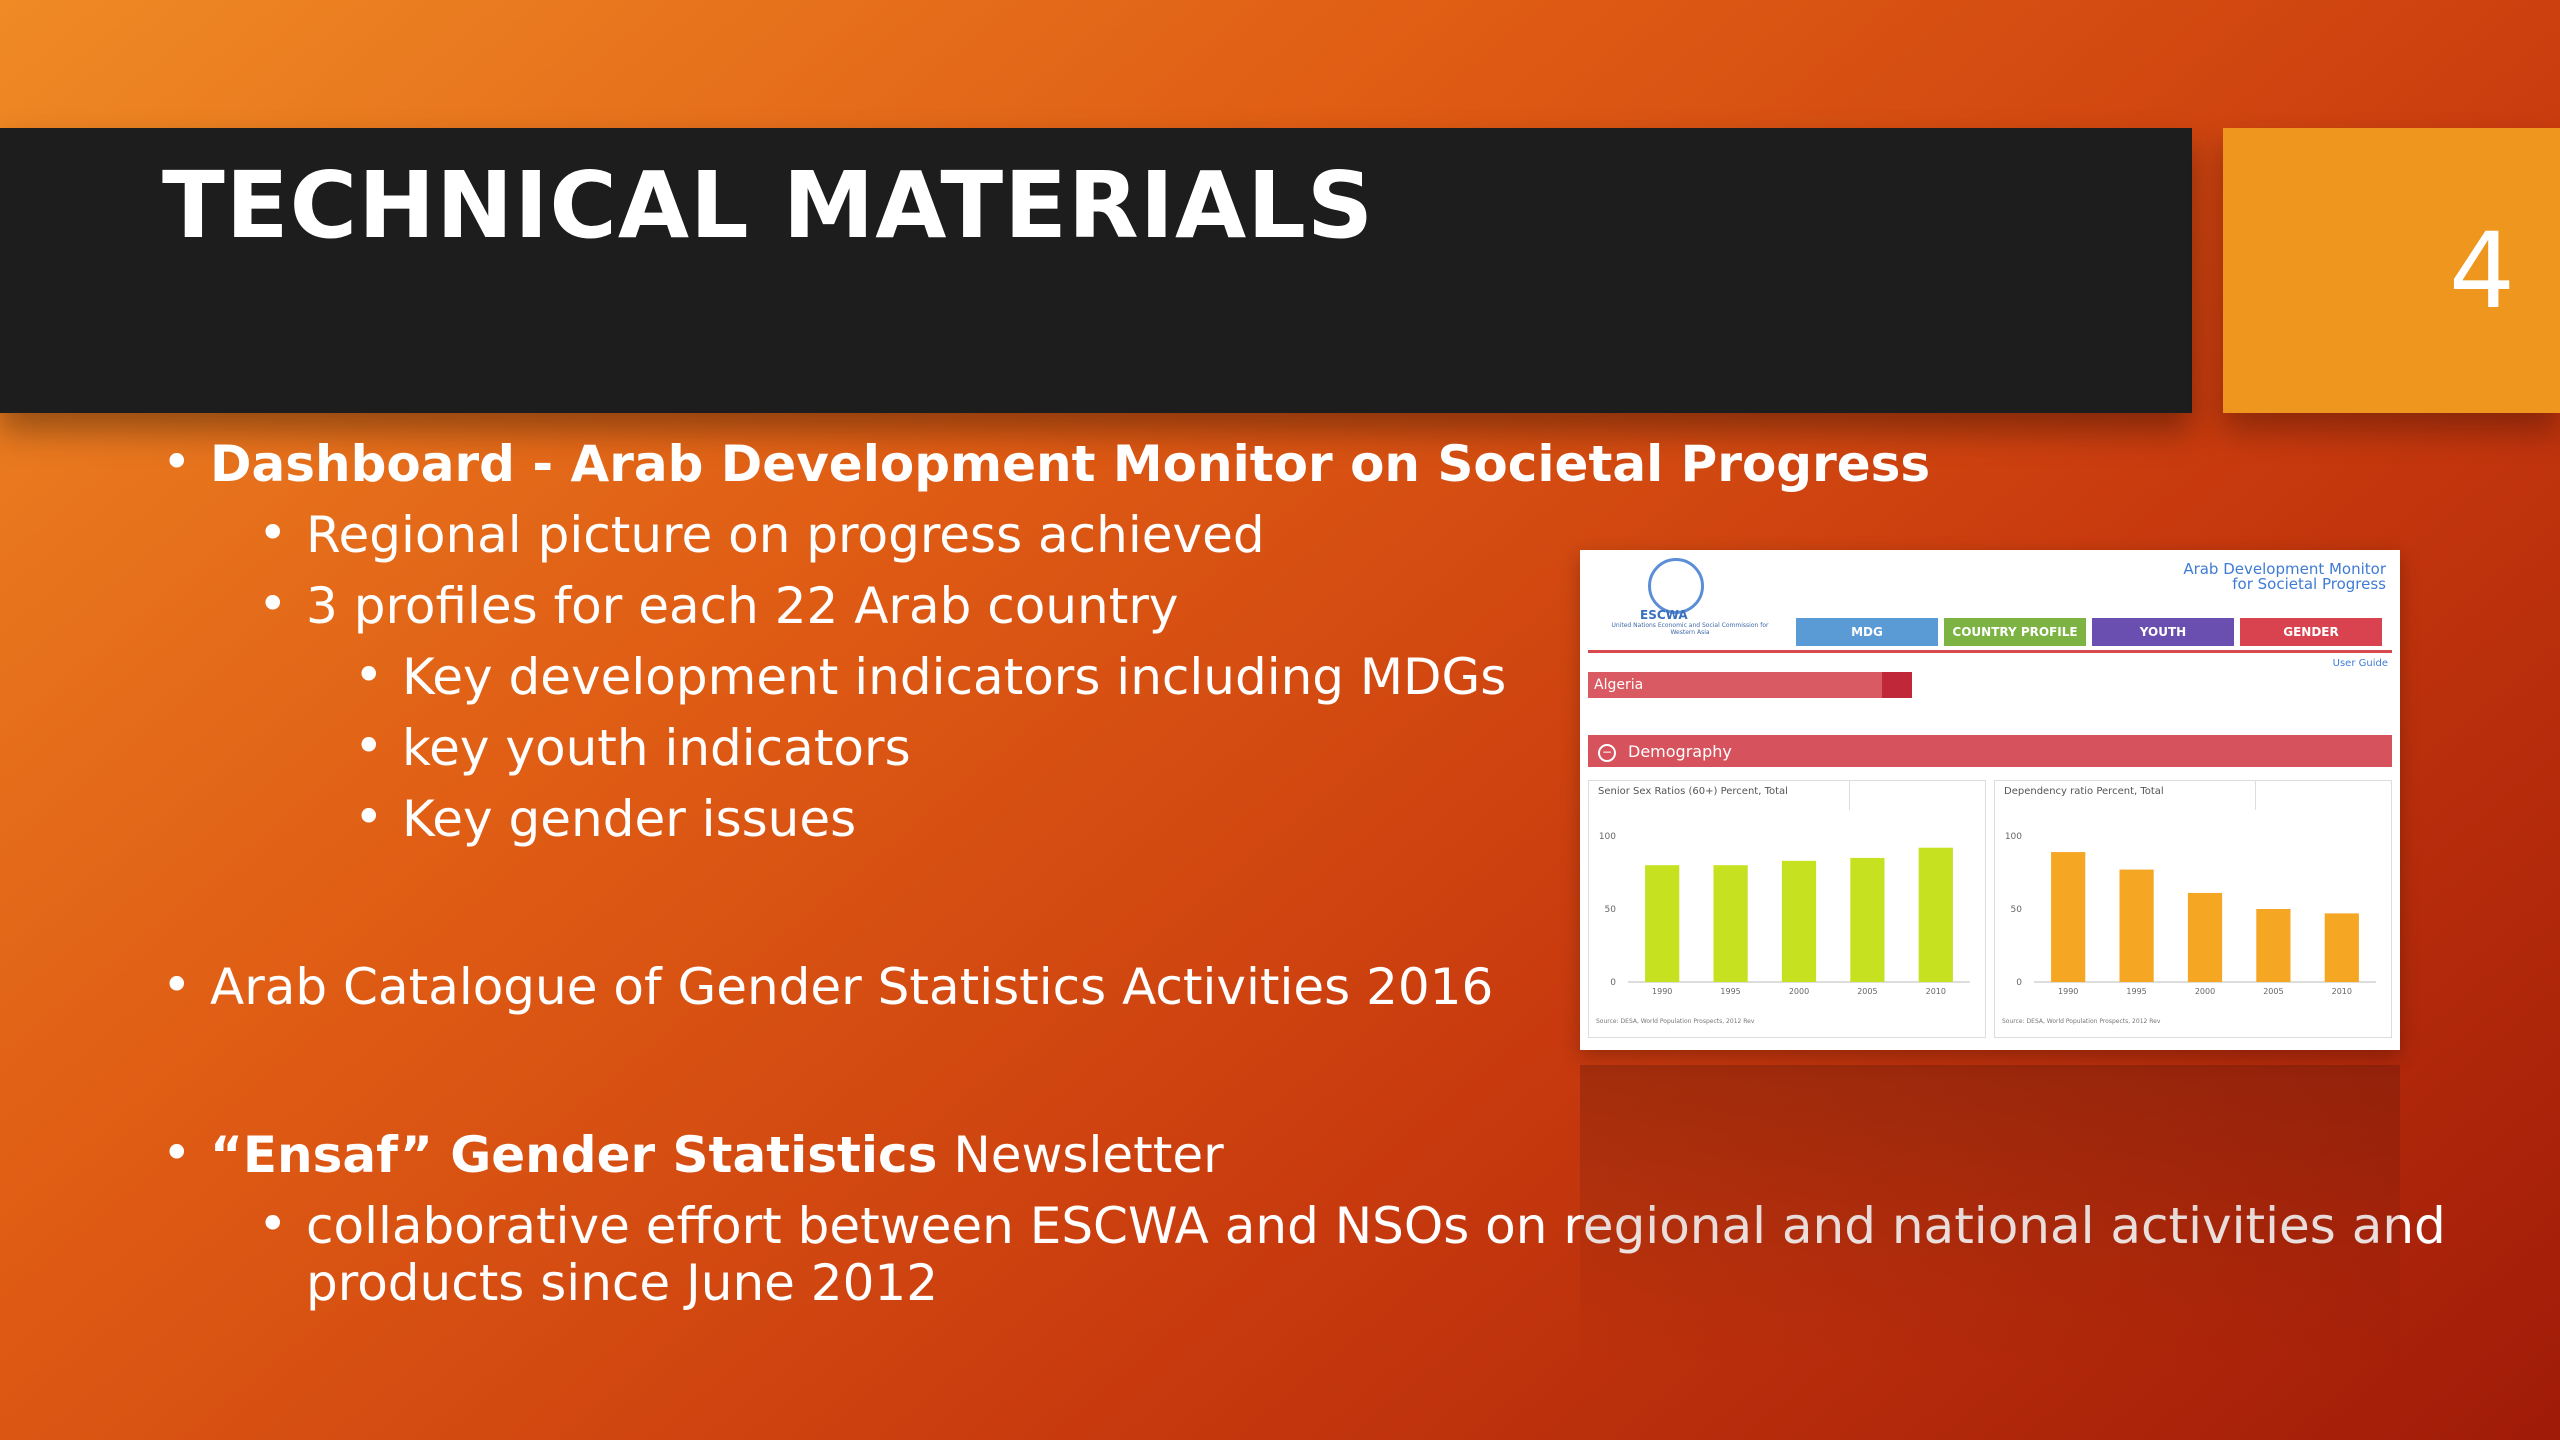 Image resolution: width=2560 pixels, height=1440 pixels. Describe the element at coordinates (1897, 685) in the screenshot. I see `country-select-chevron-icon` at that location.